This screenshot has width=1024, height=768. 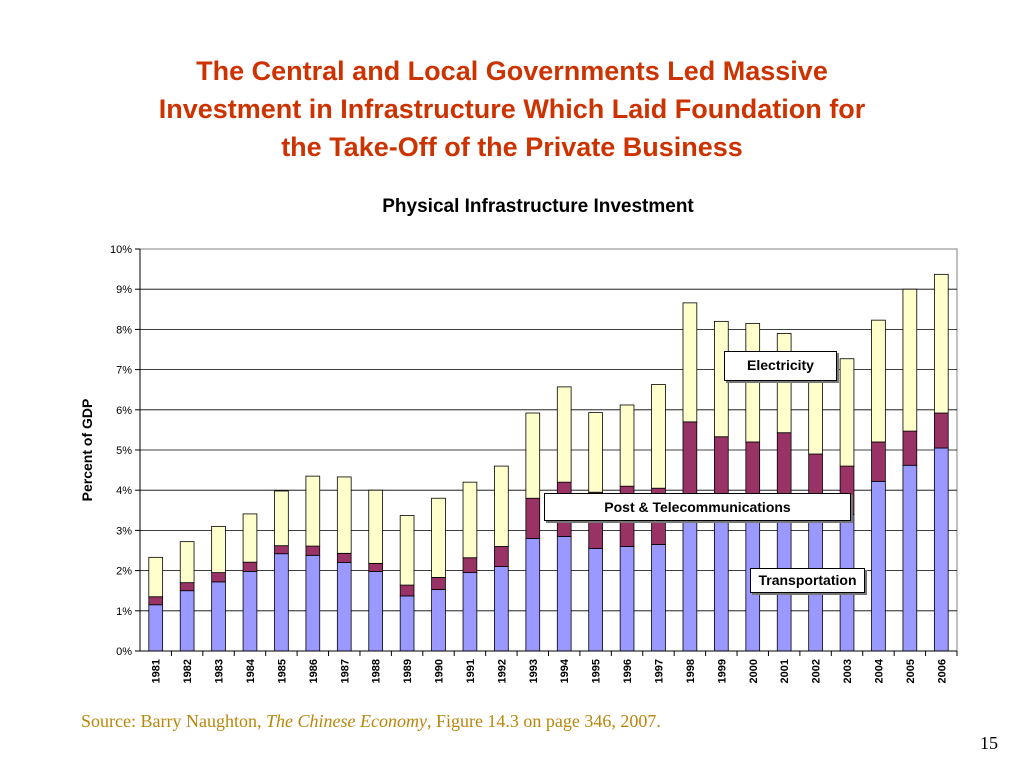 I want to click on source-suffix: , Figure 14.3 on page 346, 2007., so click(x=543, y=721).